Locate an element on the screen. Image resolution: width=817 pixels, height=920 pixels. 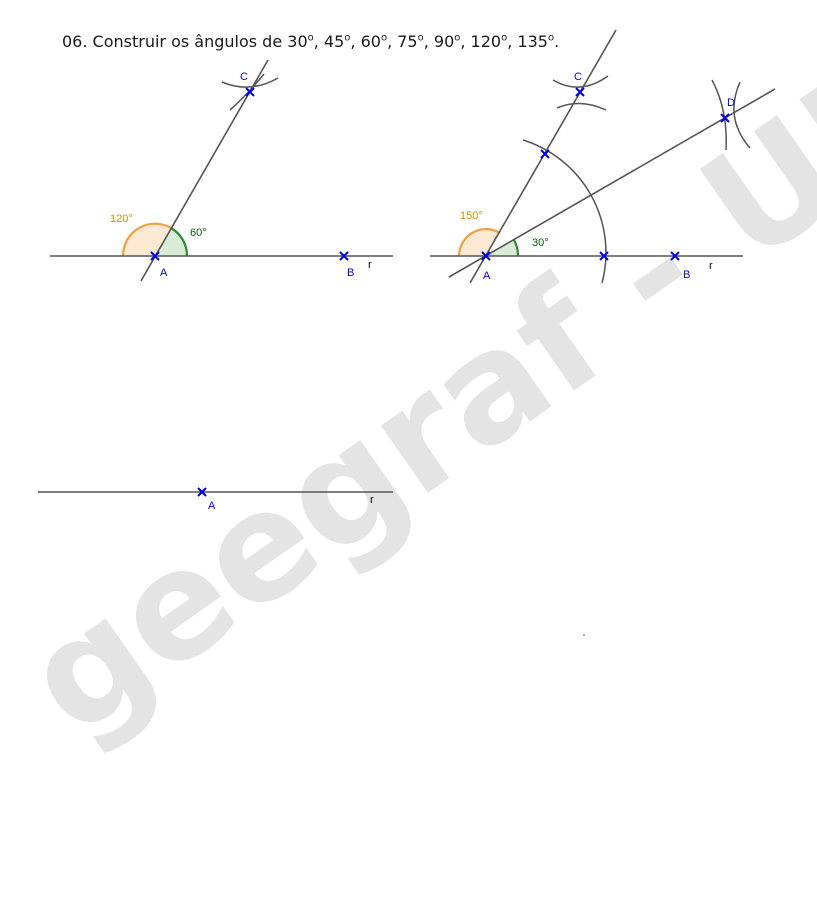
title-part-45: , 45 is located at coordinates (329, 41).